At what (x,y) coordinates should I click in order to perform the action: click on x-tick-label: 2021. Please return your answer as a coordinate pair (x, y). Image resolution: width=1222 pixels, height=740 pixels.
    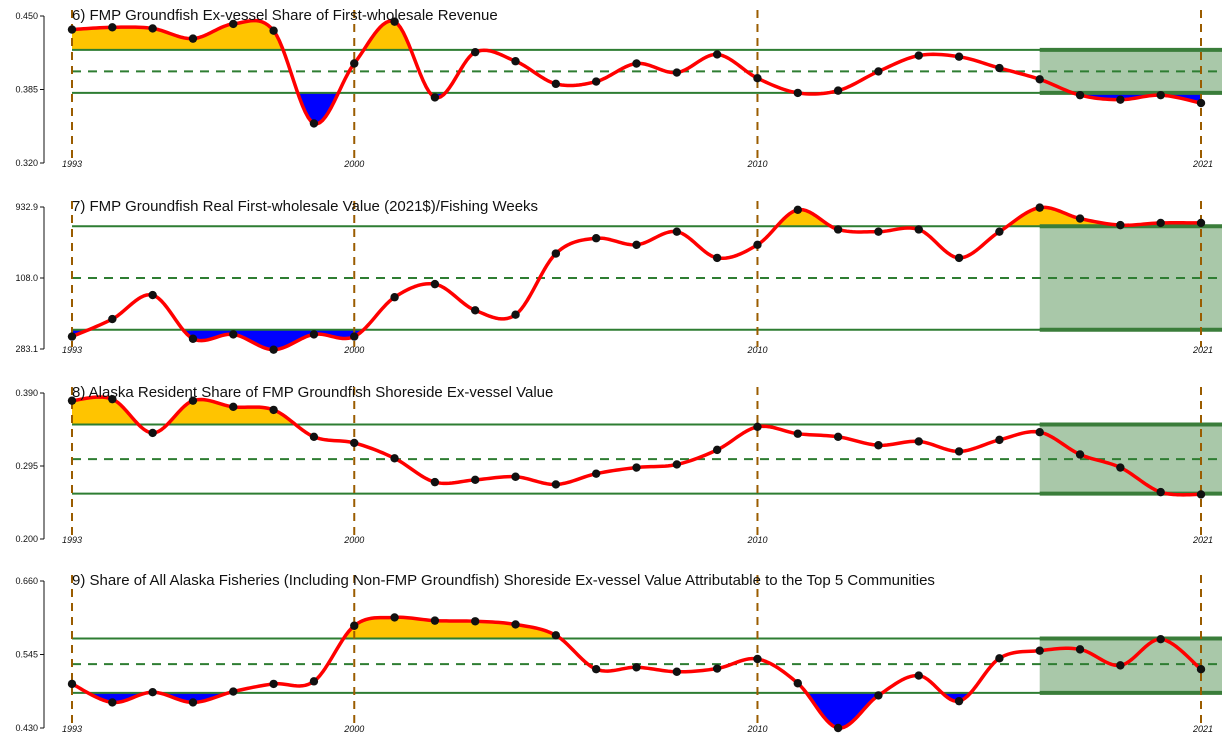
    Looking at the image, I should click on (1202, 350).